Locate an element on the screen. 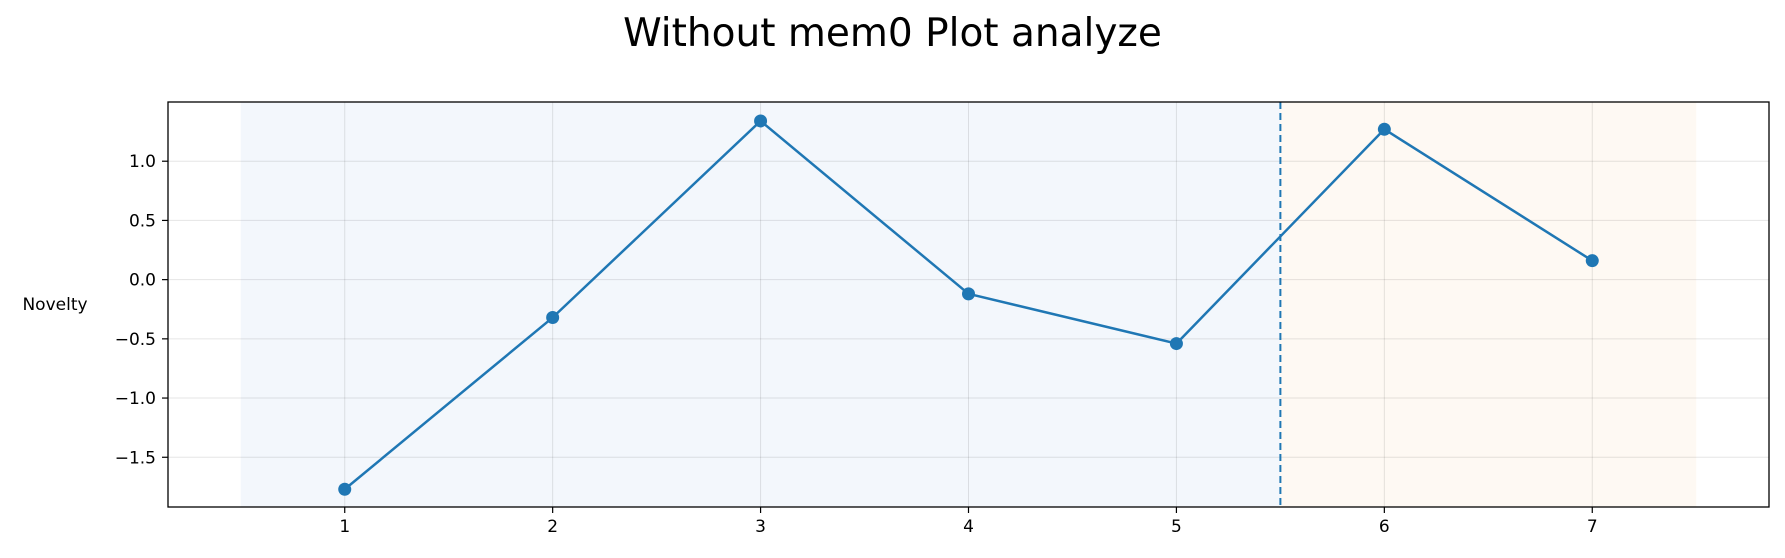 The width and height of the screenshot is (1785, 558). y-tick-label: 1.0 is located at coordinates (142, 162).